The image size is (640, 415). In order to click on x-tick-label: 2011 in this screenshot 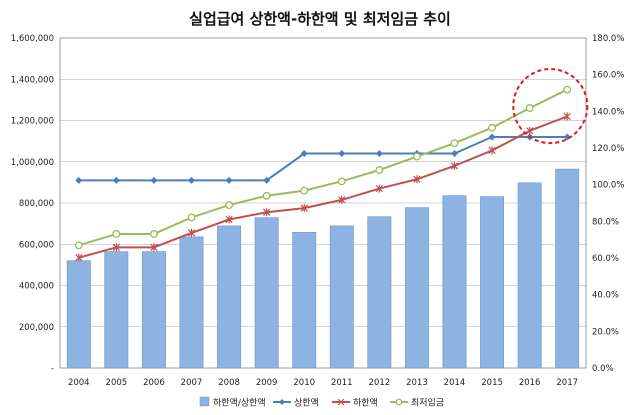, I will do `click(342, 383)`.